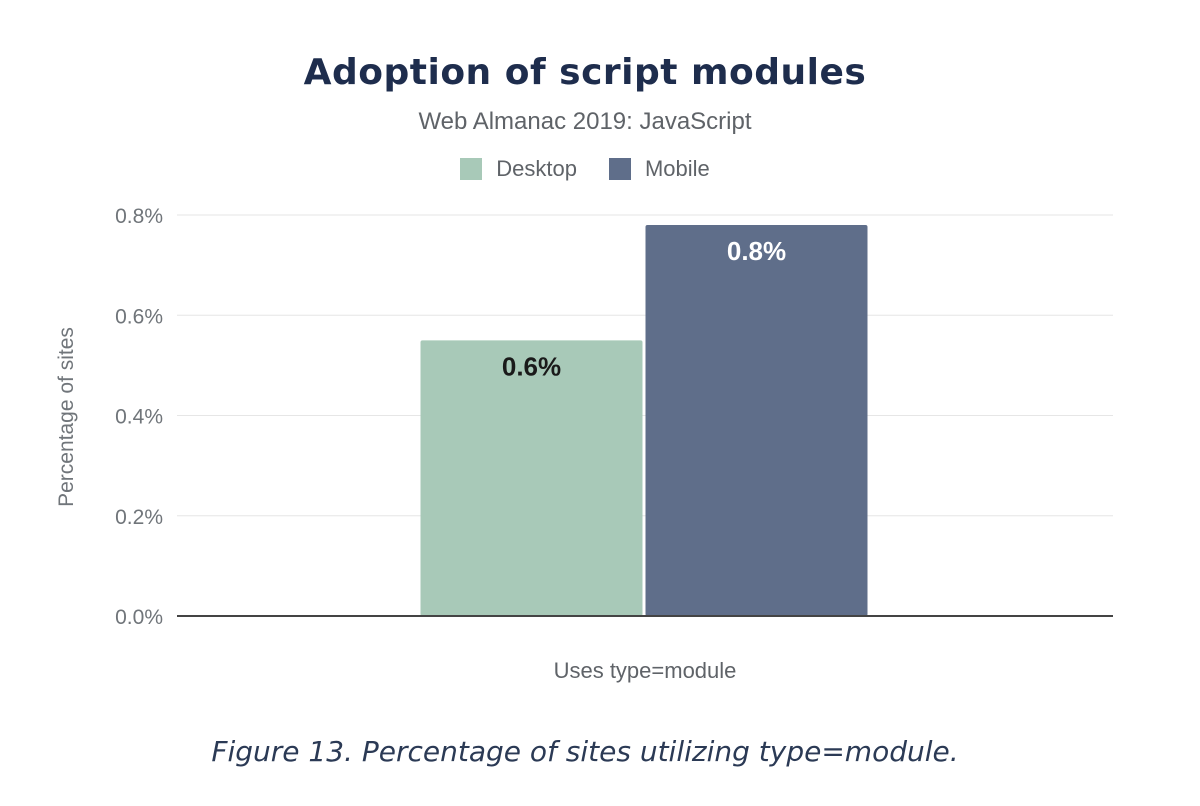 The image size is (1200, 806). Describe the element at coordinates (756, 420) in the screenshot. I see `bar-mobile` at that location.